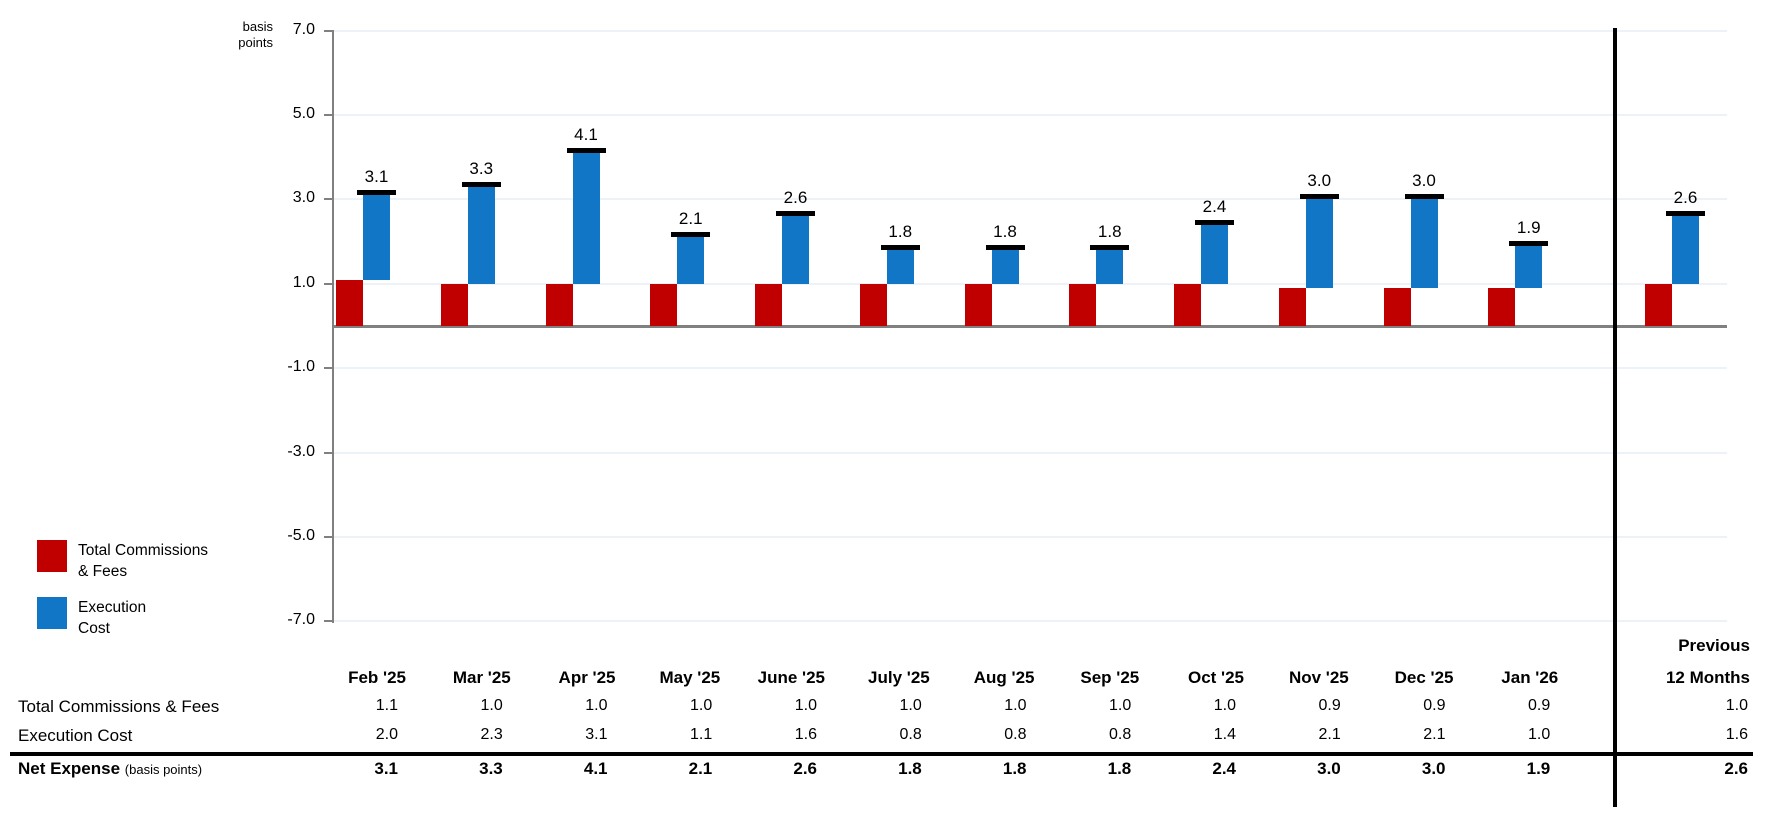 The width and height of the screenshot is (1785, 813). I want to click on table-header-cell: Jan '26, so click(1530, 677).